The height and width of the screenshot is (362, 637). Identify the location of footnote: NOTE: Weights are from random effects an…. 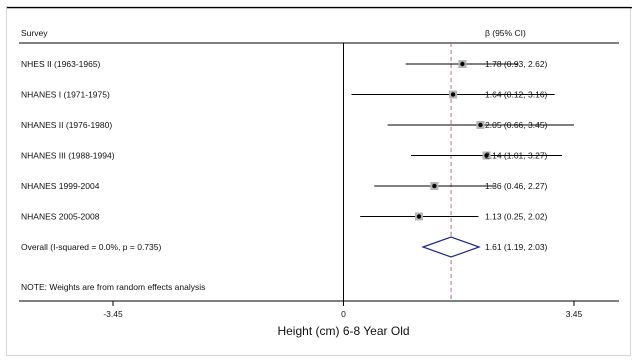
(113, 287).